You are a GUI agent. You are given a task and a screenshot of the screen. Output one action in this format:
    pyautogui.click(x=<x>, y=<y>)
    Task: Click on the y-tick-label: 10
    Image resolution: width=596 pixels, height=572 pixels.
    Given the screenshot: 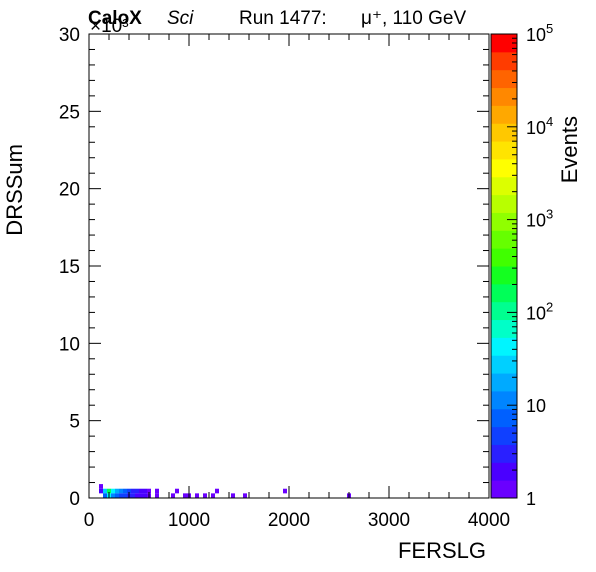 What is the action you would take?
    pyautogui.click(x=69, y=344)
    